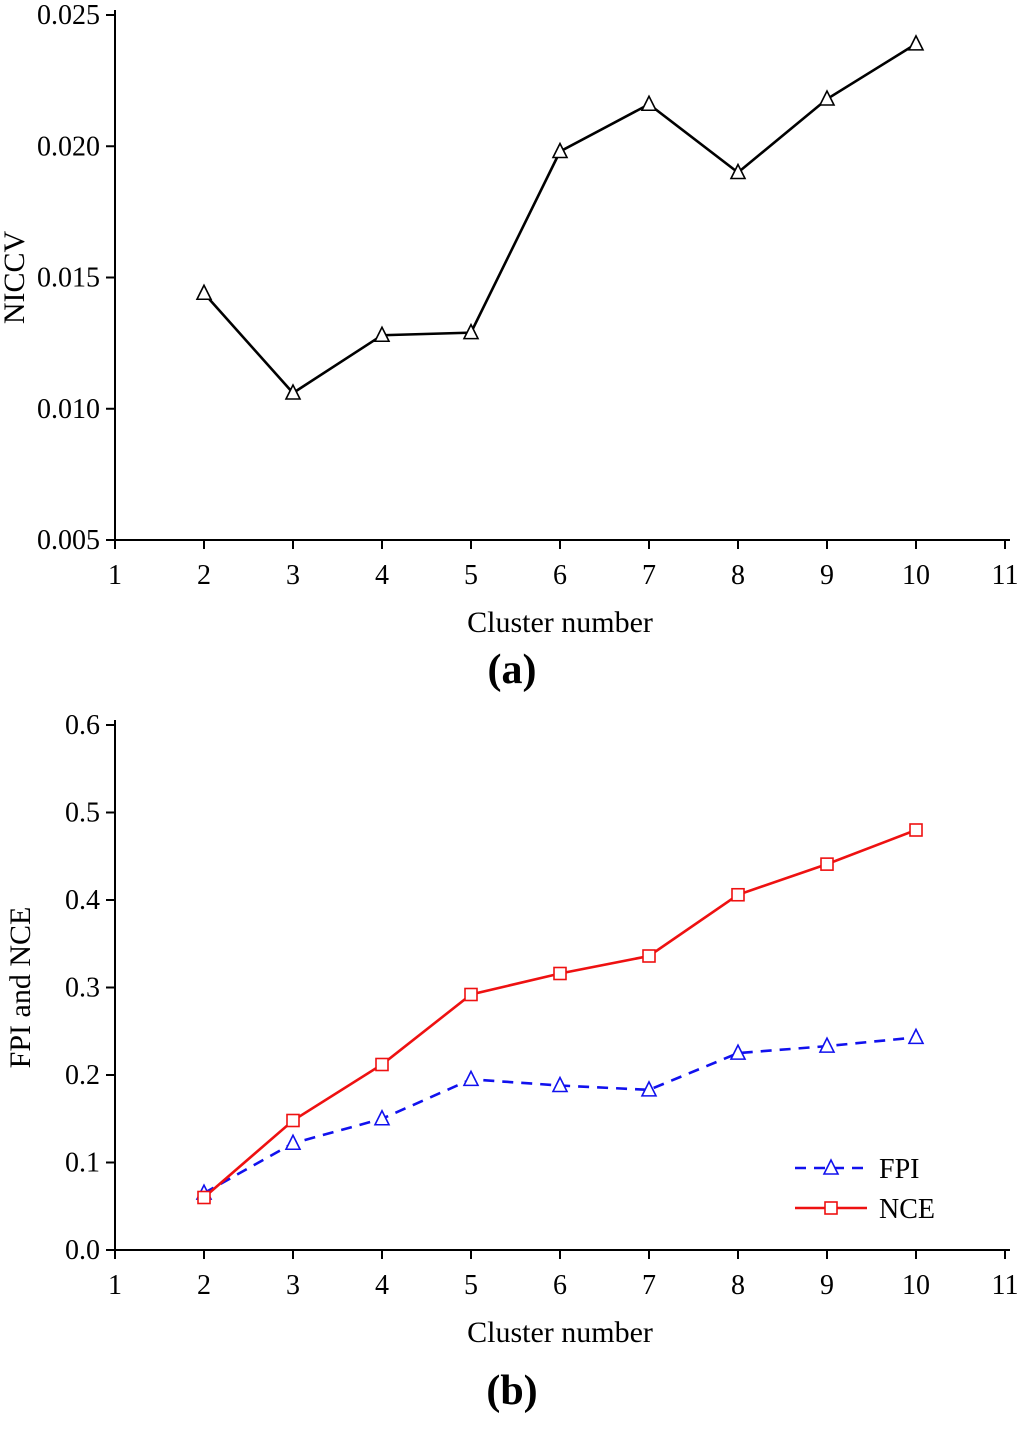  What do you see at coordinates (68, 15) in the screenshot?
I see `y-tick-label: 0.025` at bounding box center [68, 15].